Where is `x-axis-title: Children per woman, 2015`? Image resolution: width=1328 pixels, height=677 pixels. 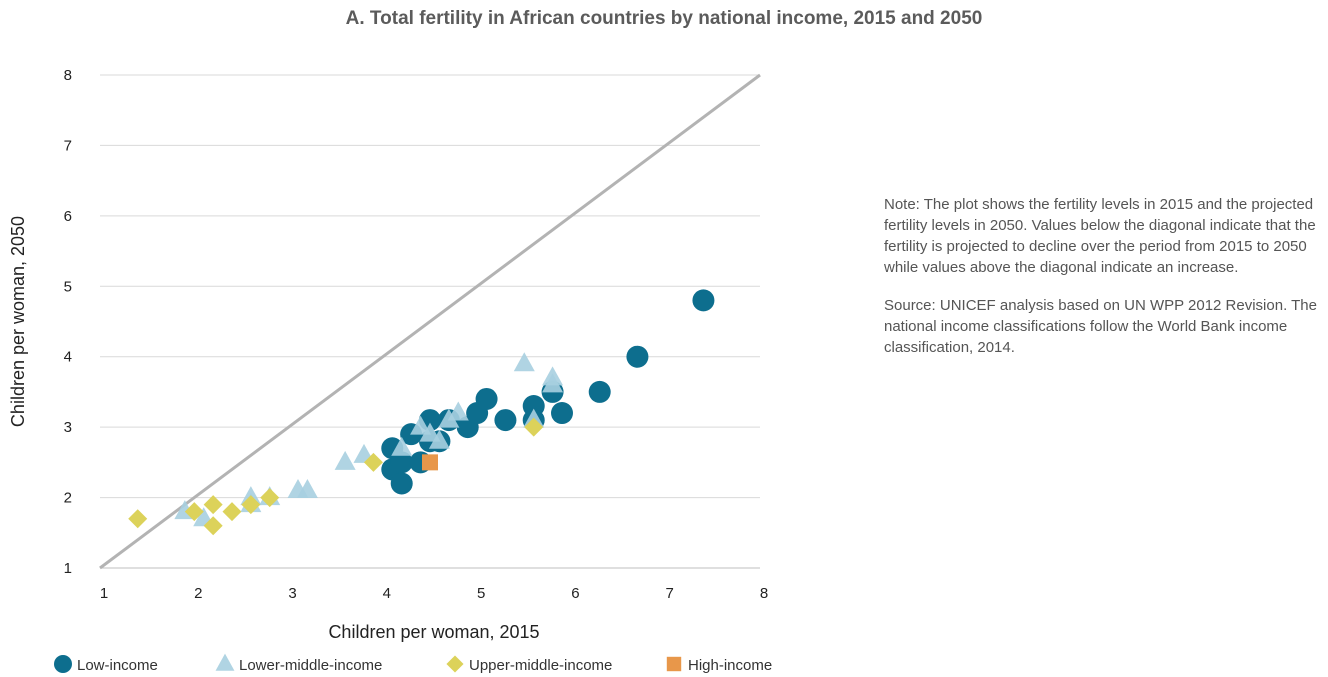
x-axis-title: Children per woman, 2015 is located at coordinates (433, 632).